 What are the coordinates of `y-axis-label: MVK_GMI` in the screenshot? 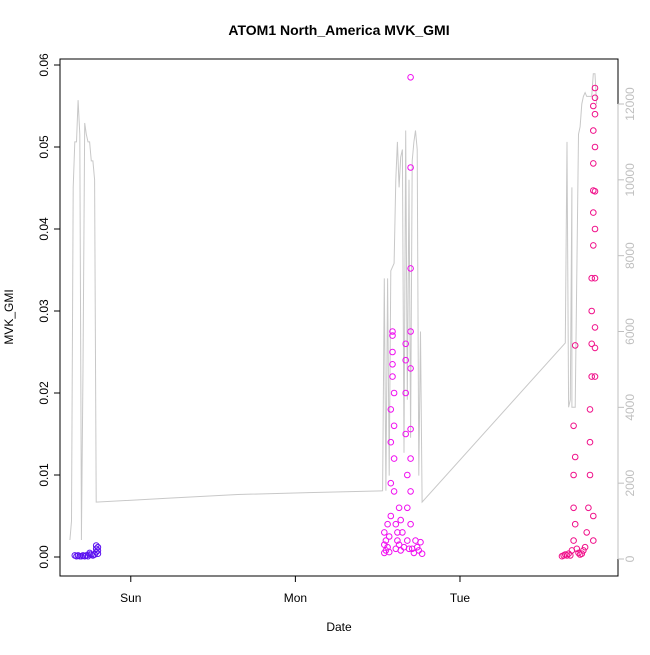 It's located at (9, 316).